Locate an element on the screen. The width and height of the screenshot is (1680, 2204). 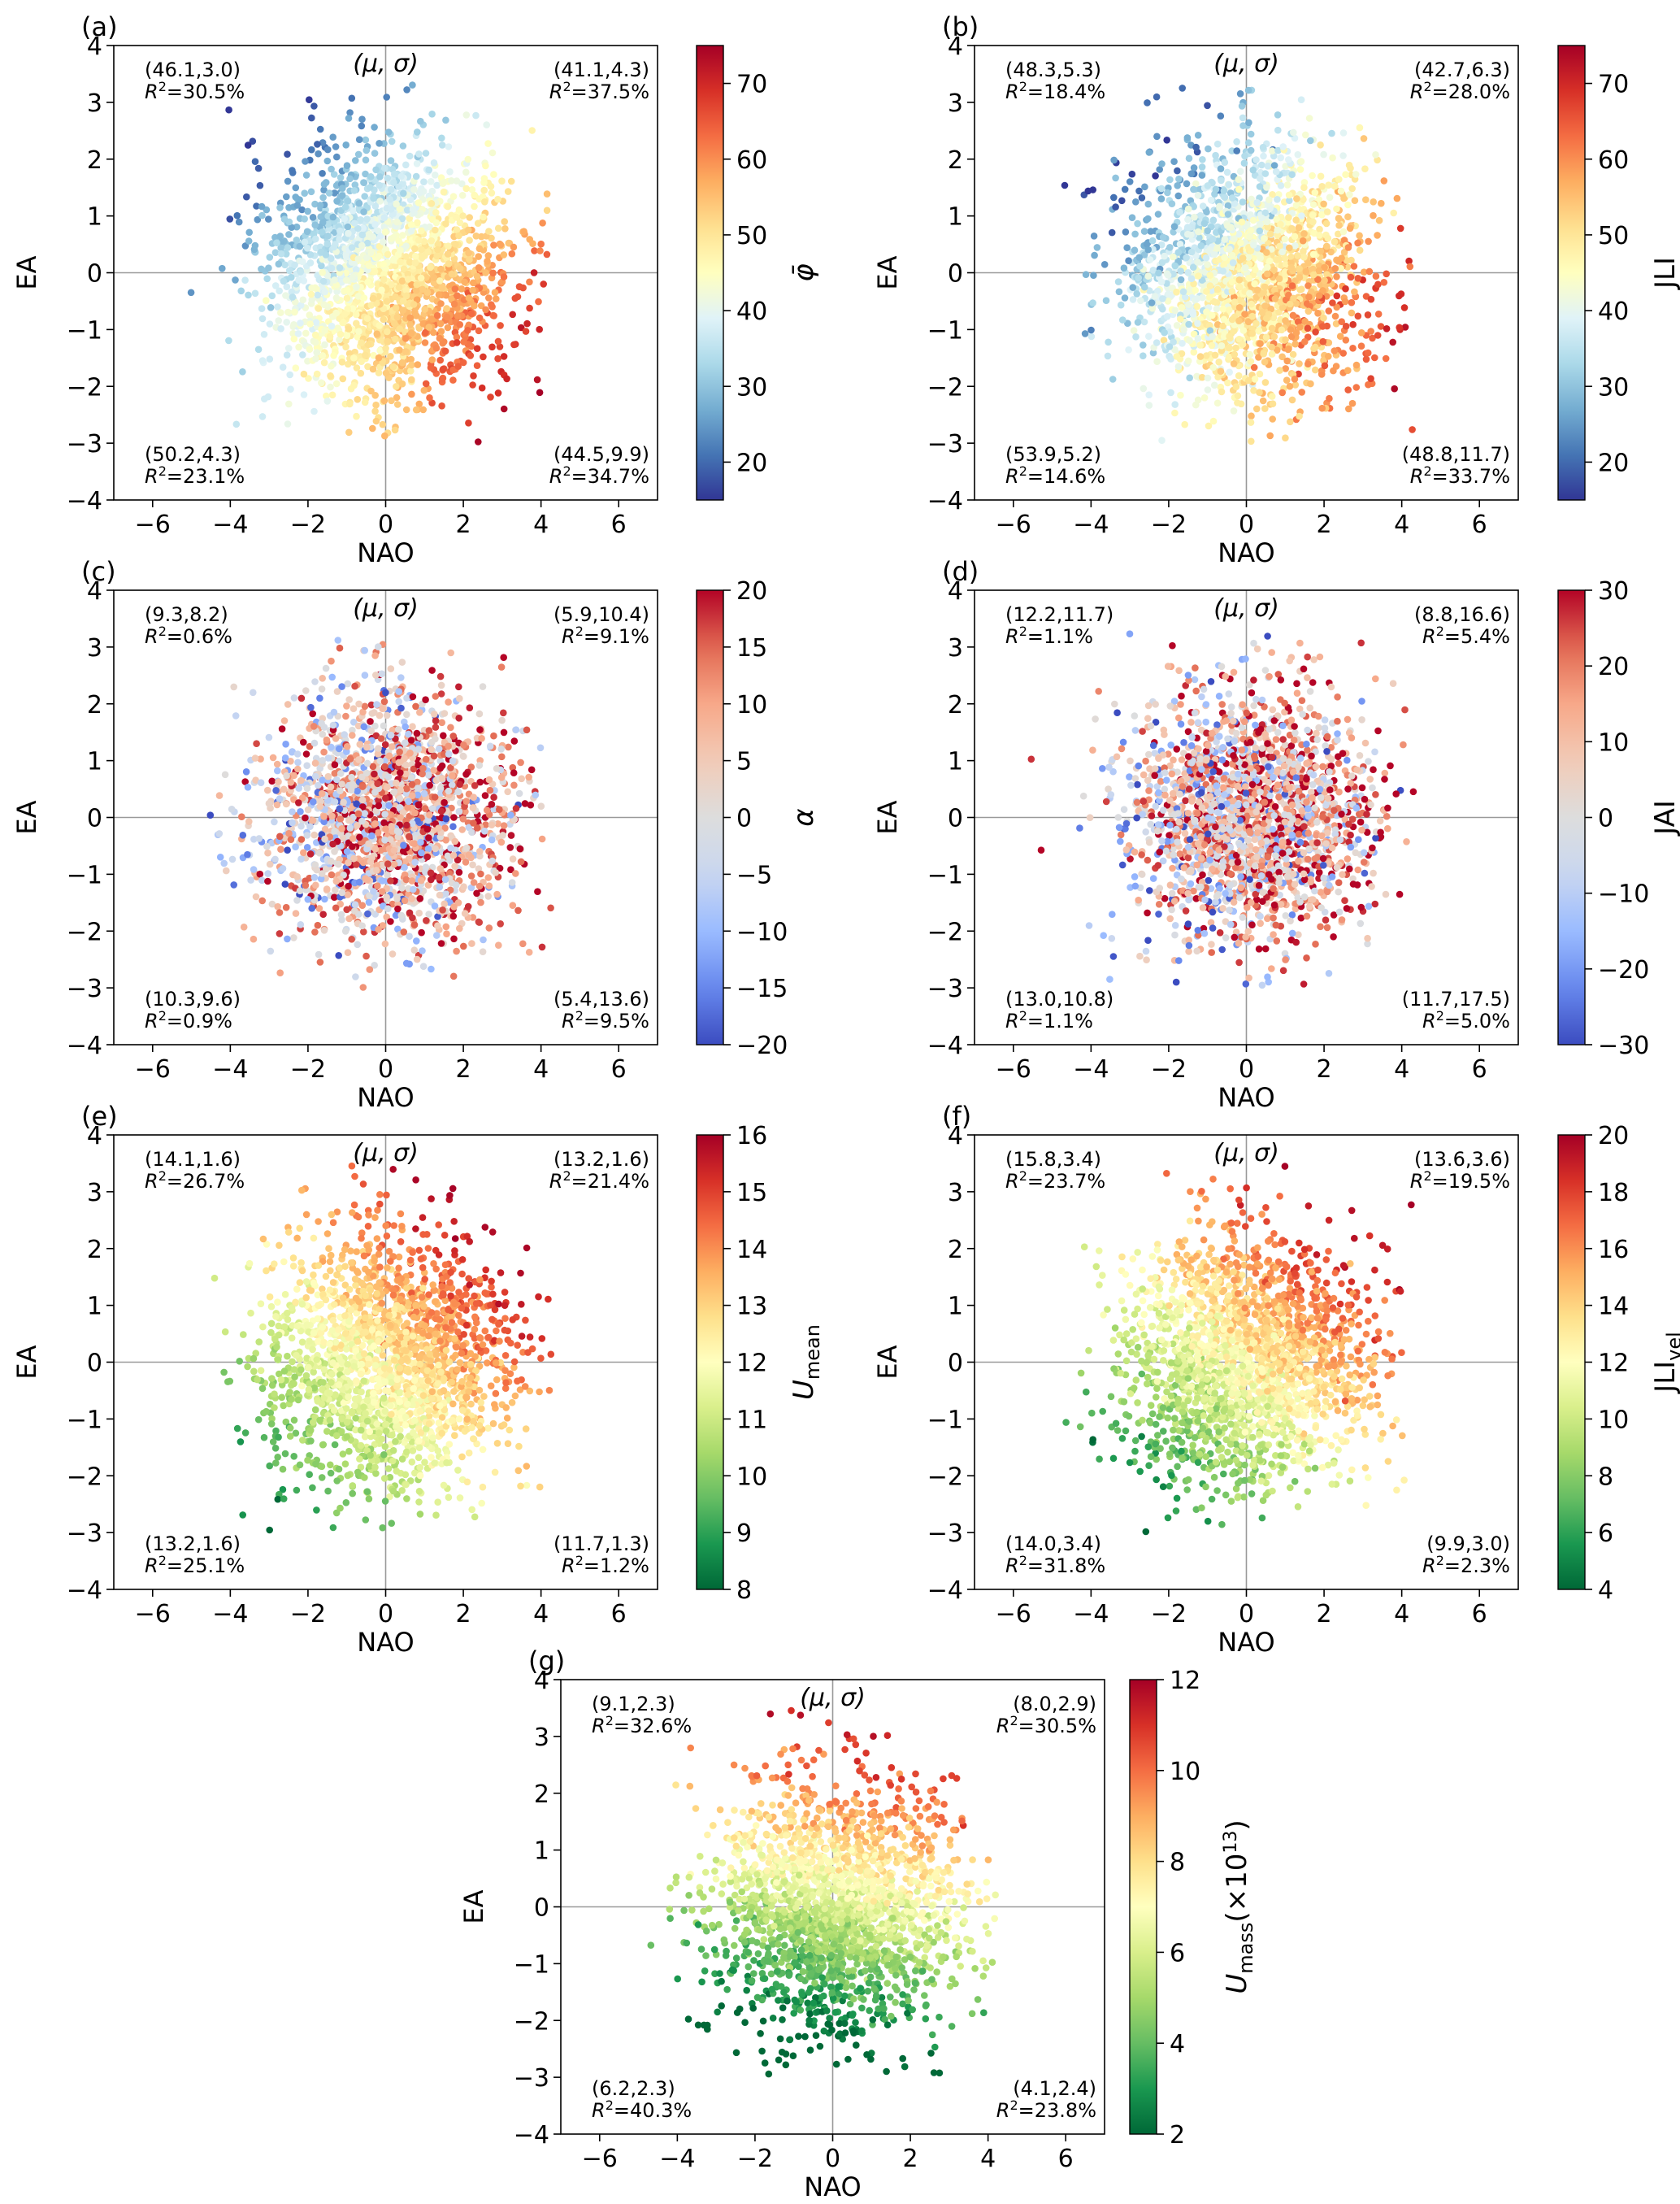
y-tick-label: 2 is located at coordinates (95, 161).